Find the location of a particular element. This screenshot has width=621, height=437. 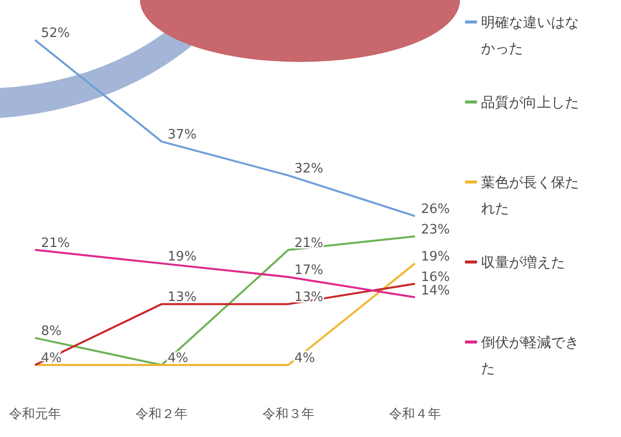

legend-label: 葉色が長く保たれた is located at coordinates (530, 196).